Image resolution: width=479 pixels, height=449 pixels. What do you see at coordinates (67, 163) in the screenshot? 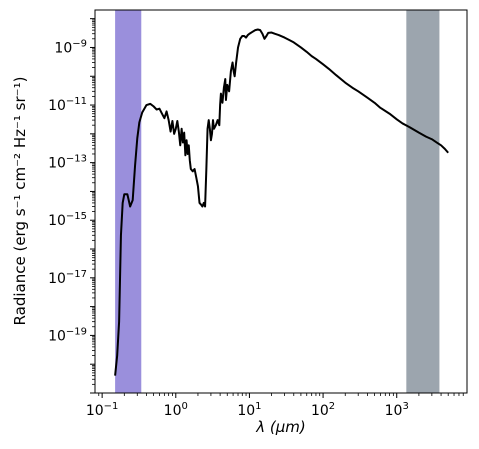
I see `y-tick-label: 10−13` at bounding box center [67, 163].